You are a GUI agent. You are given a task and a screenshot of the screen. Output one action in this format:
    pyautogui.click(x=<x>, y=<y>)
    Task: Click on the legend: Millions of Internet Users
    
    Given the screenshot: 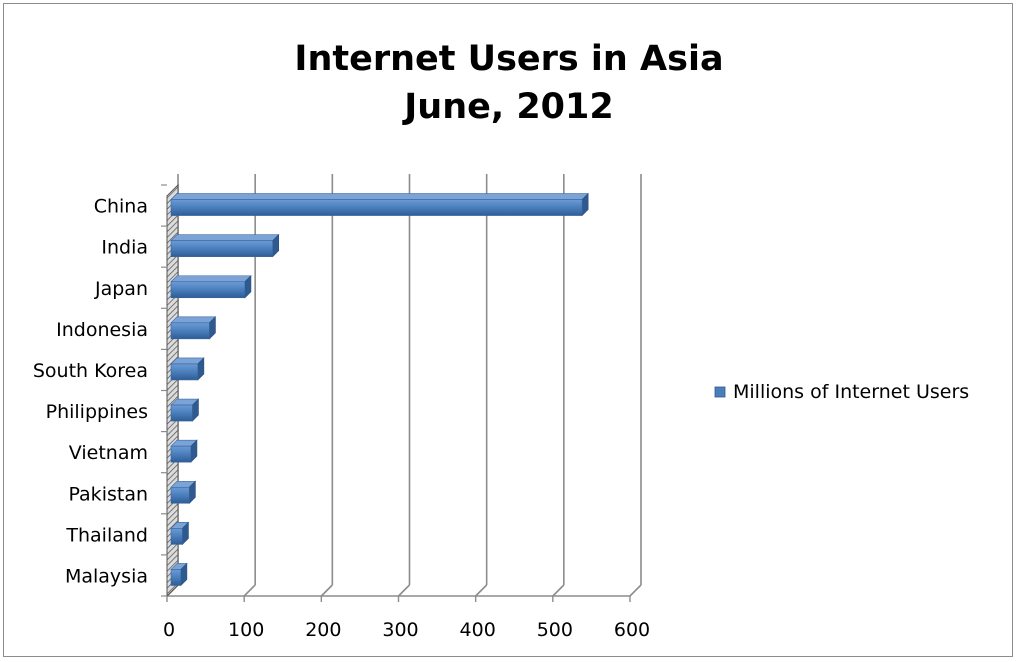 What is the action you would take?
    pyautogui.click(x=841, y=392)
    